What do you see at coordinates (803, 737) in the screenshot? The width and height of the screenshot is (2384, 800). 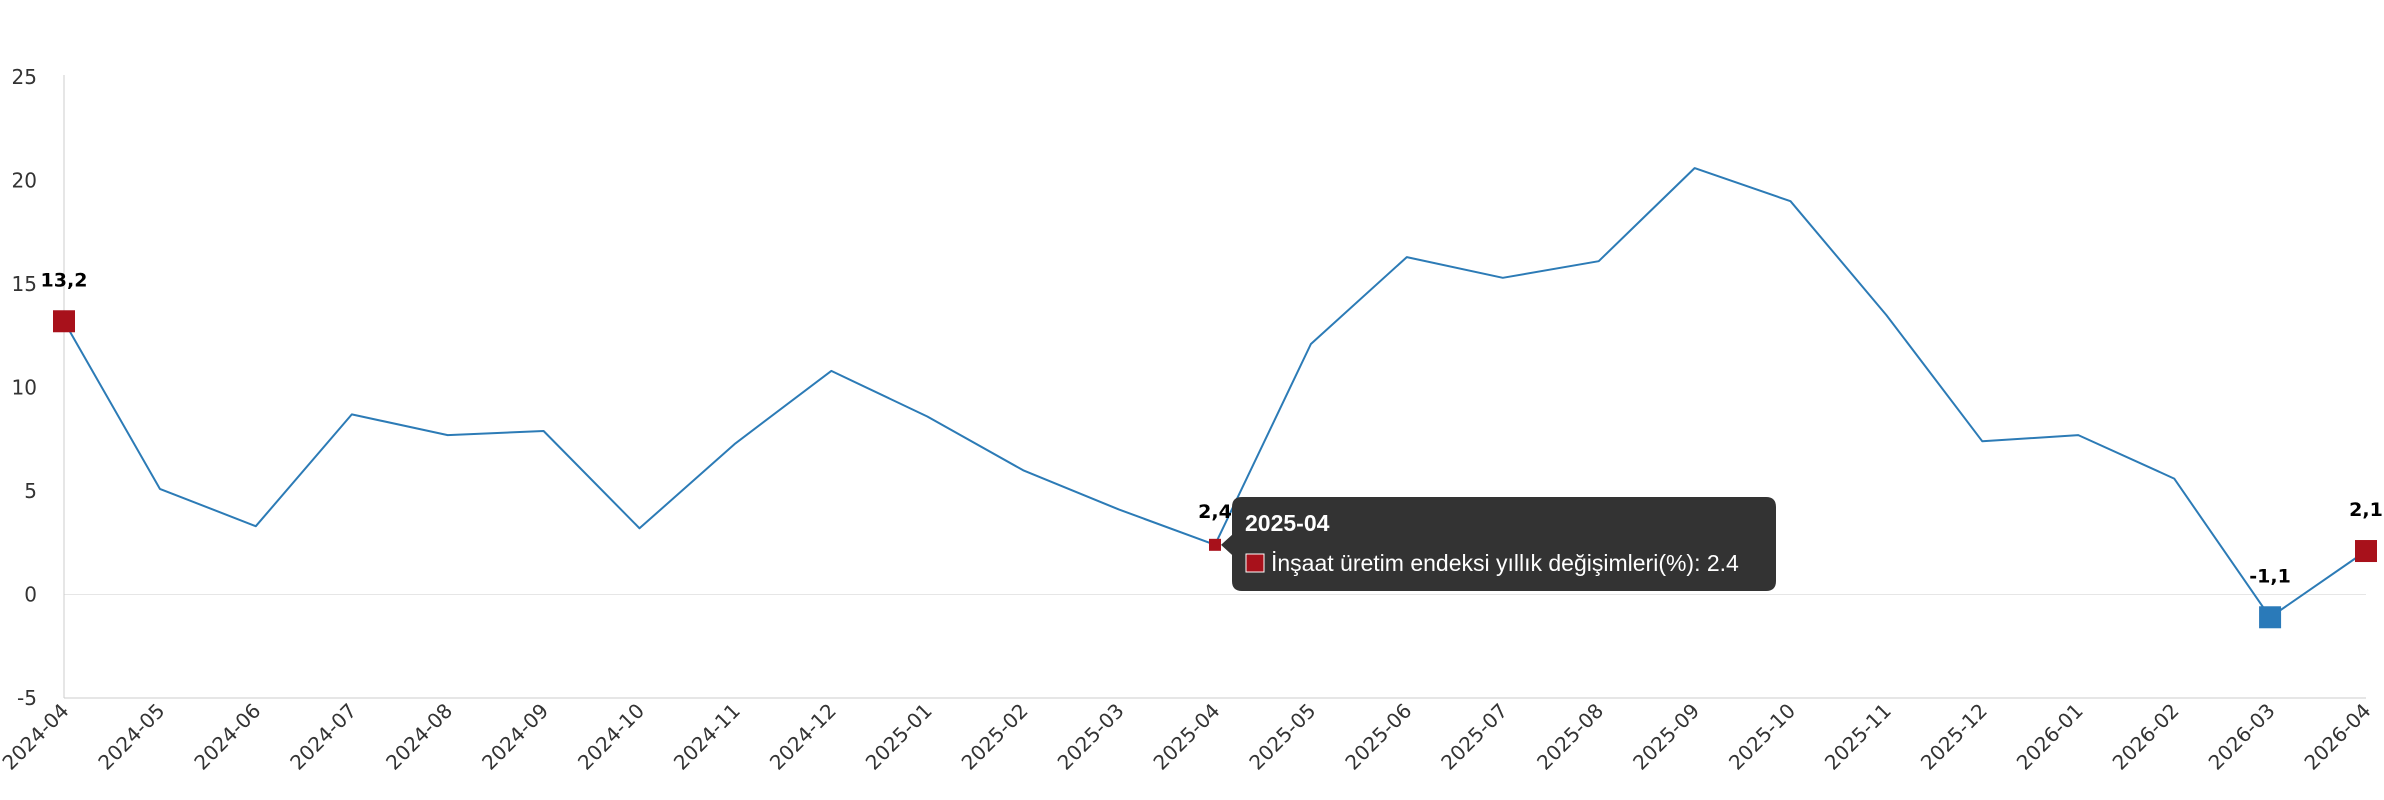 I see `x-tick-label: 2024-12` at bounding box center [803, 737].